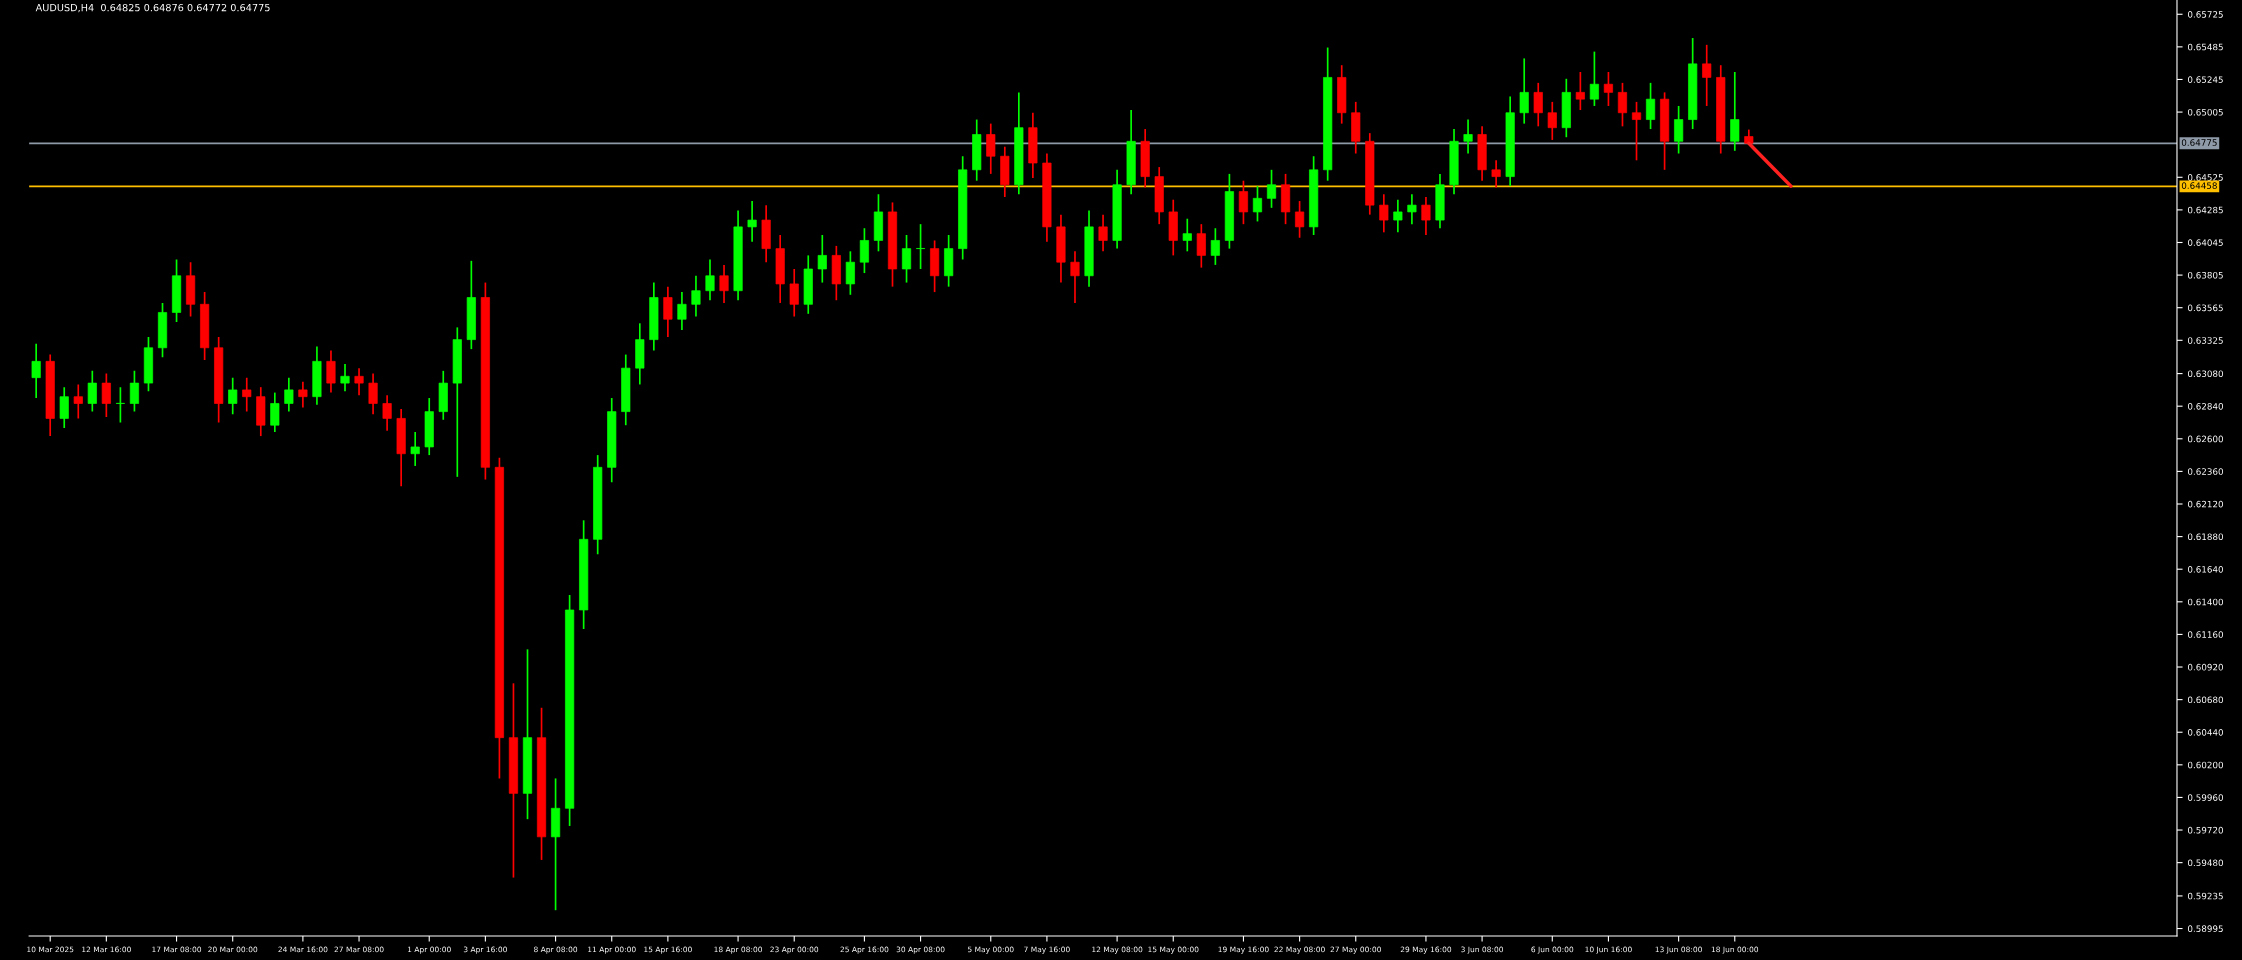 Image resolution: width=2242 pixels, height=960 pixels. What do you see at coordinates (2205, 797) in the screenshot?
I see `y-tick-label: 0.59960` at bounding box center [2205, 797].